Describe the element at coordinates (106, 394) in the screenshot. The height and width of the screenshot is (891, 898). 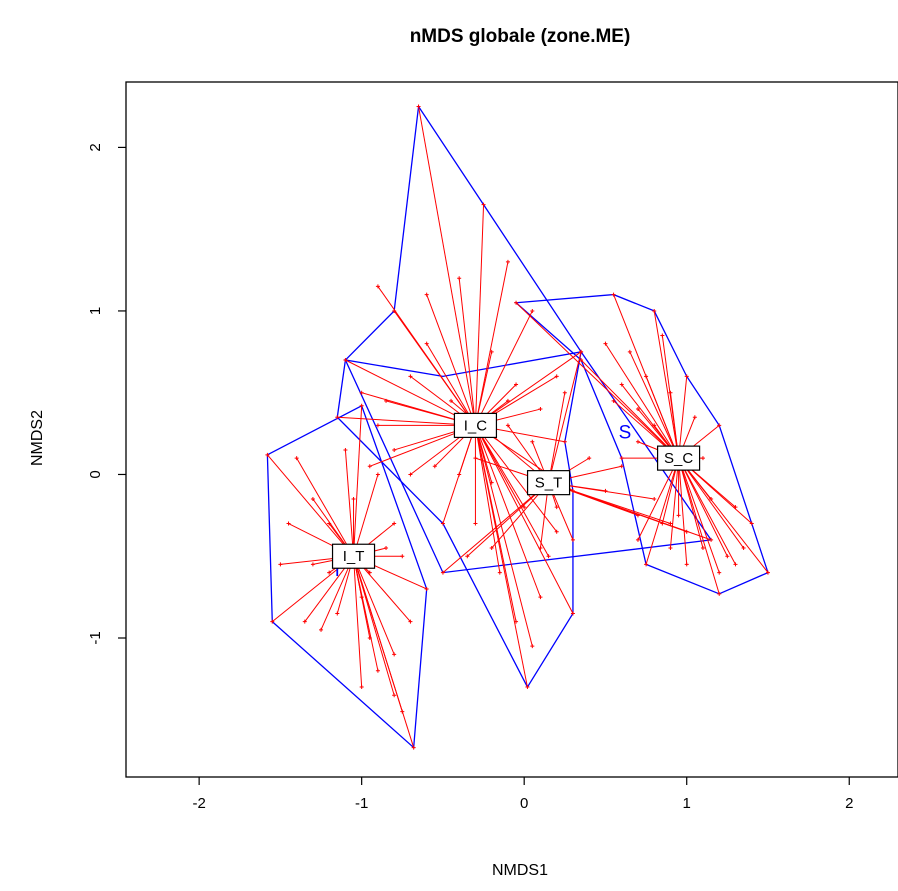
I see `y-axis: -1 0 1 2` at that location.